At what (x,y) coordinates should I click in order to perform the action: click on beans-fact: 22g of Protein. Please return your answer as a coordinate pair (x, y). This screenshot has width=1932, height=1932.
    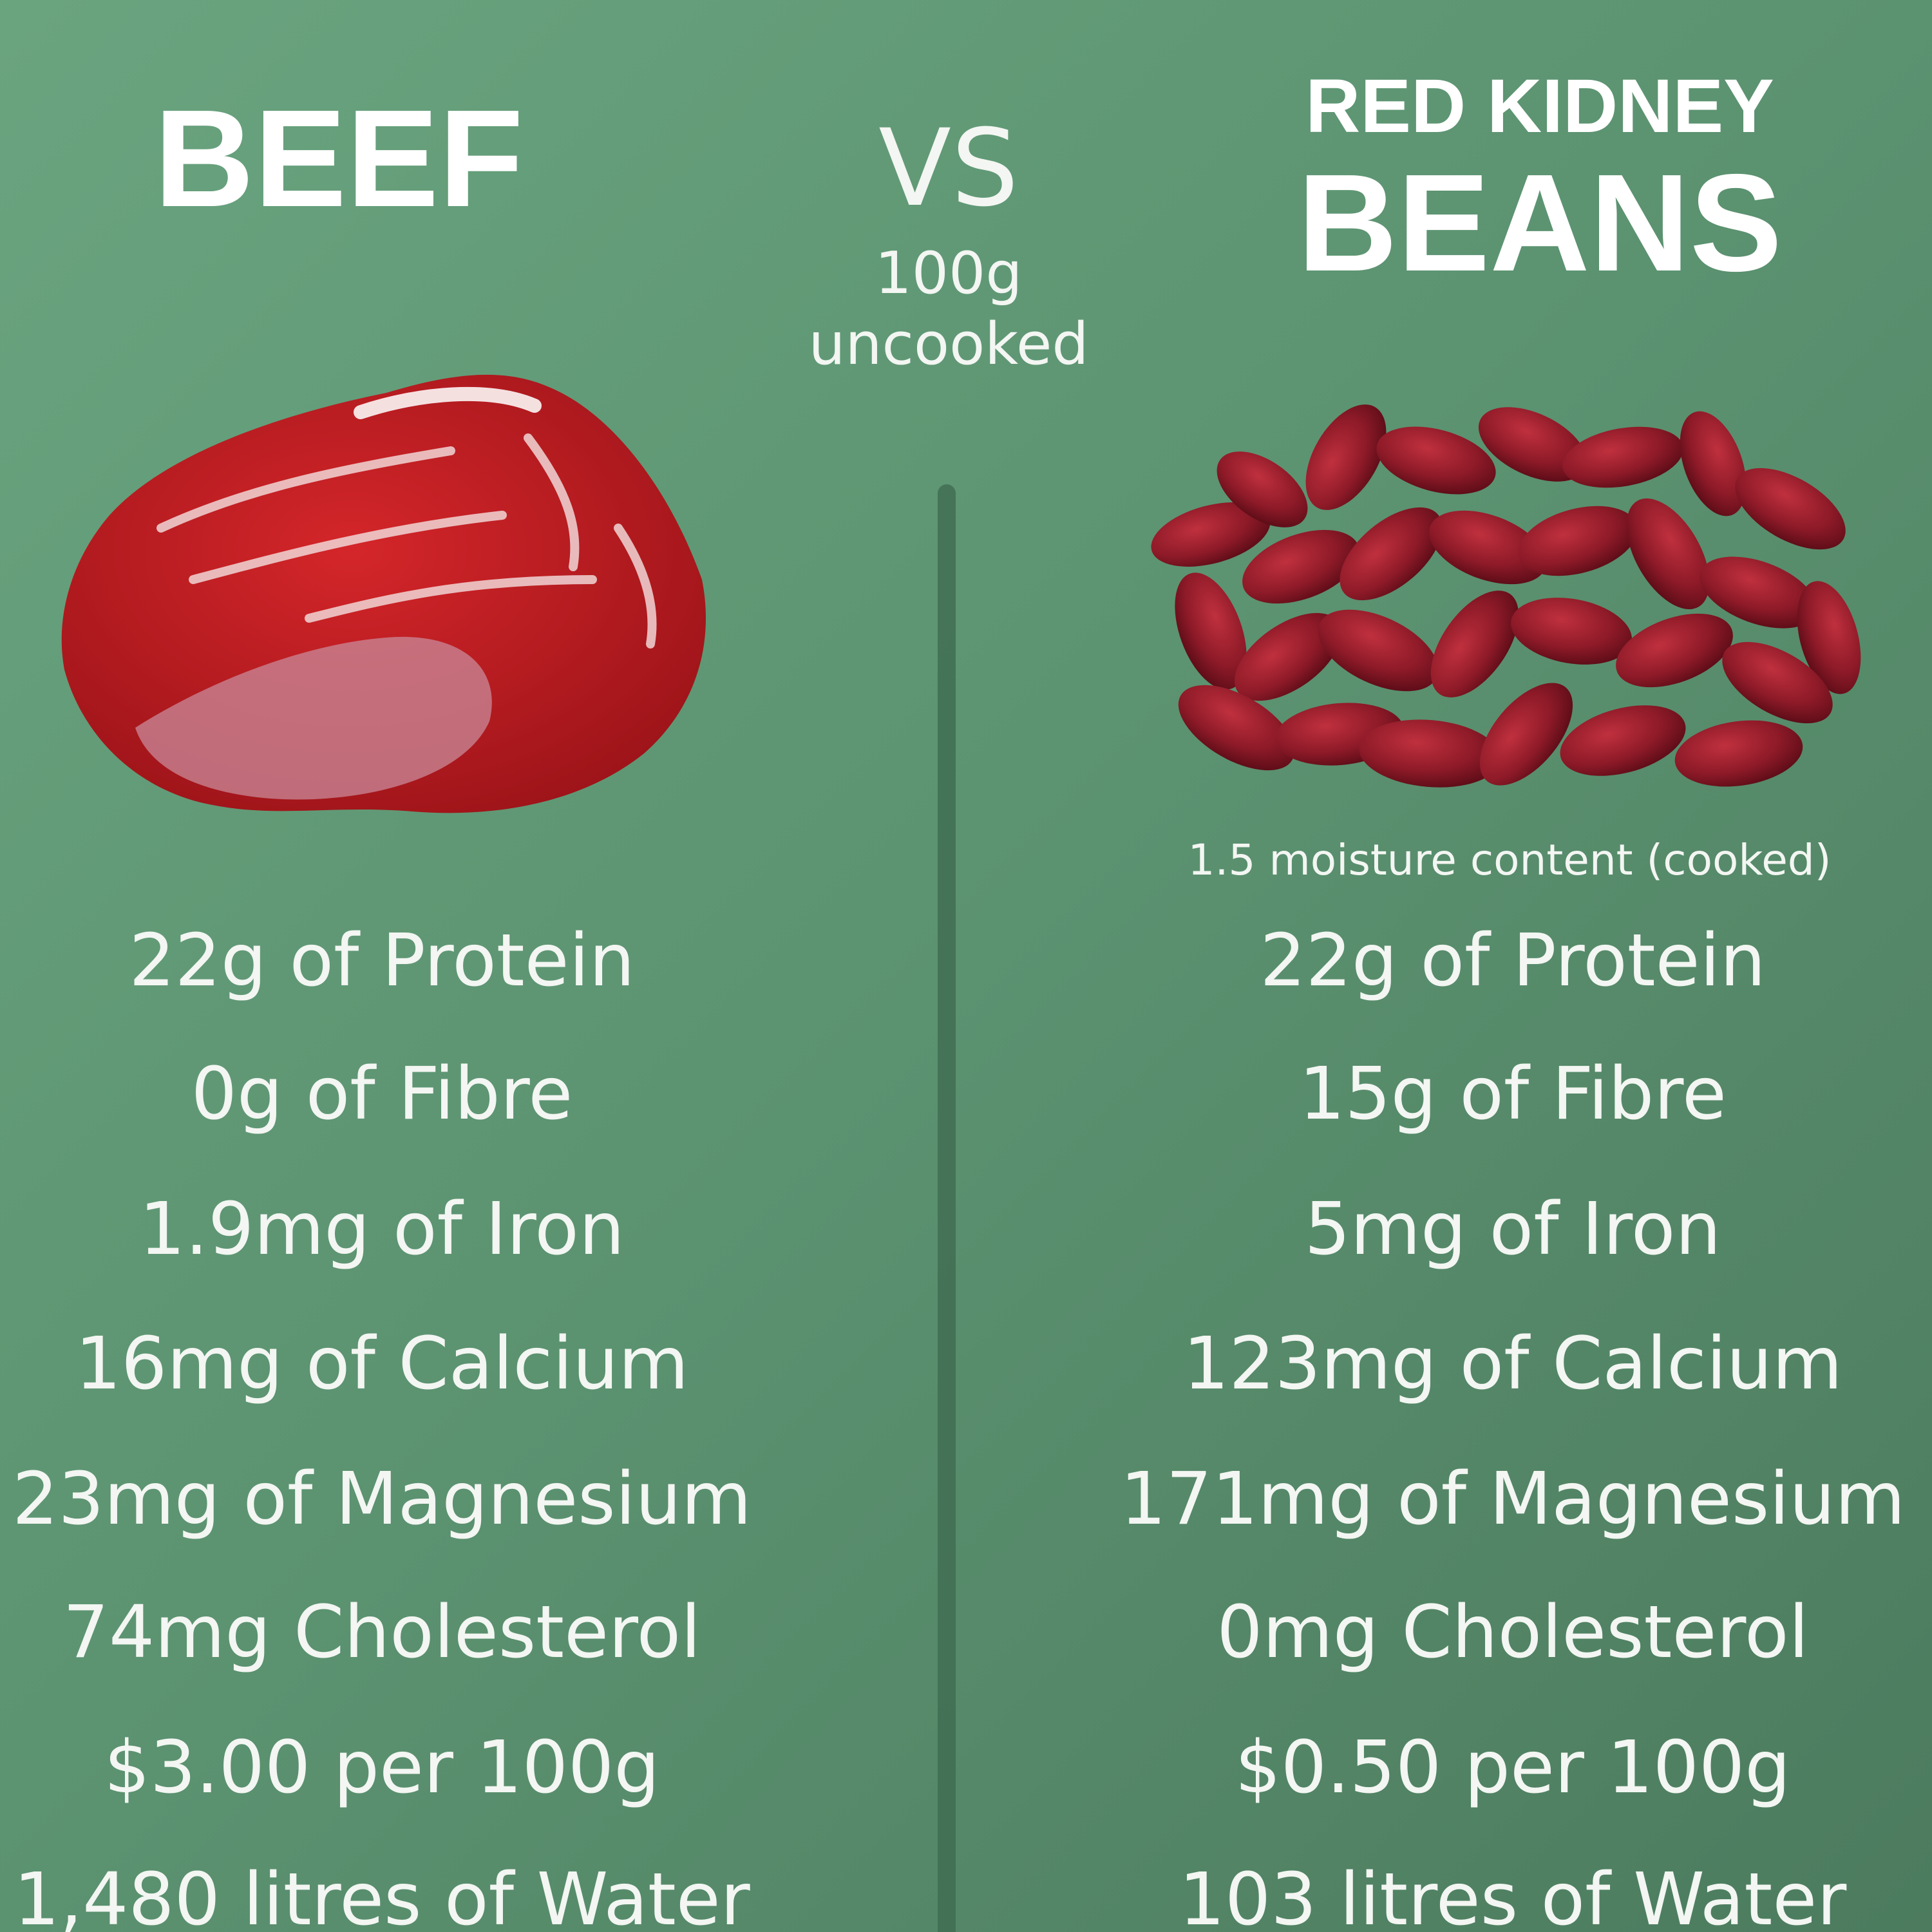
    Looking at the image, I should click on (1512, 961).